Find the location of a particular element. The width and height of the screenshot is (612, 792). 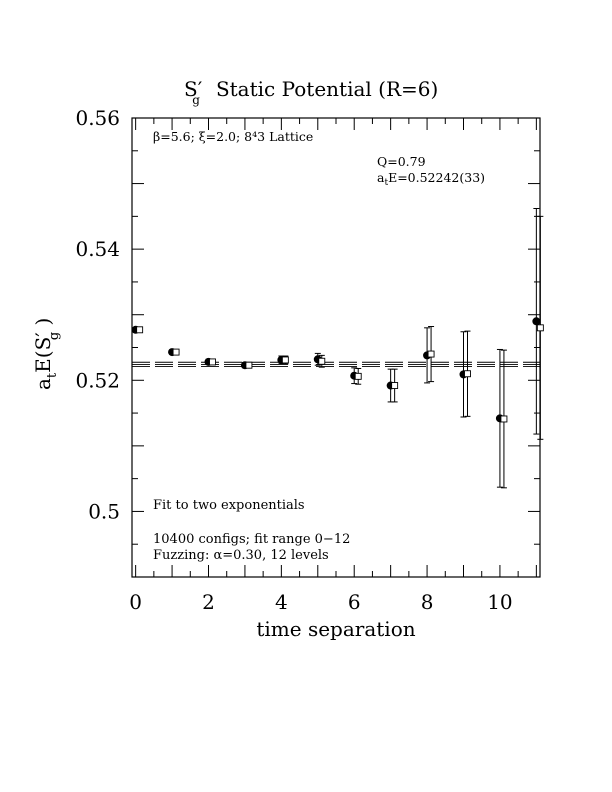

y-axis-label: atE(S′g ) is located at coordinates (46, 354).